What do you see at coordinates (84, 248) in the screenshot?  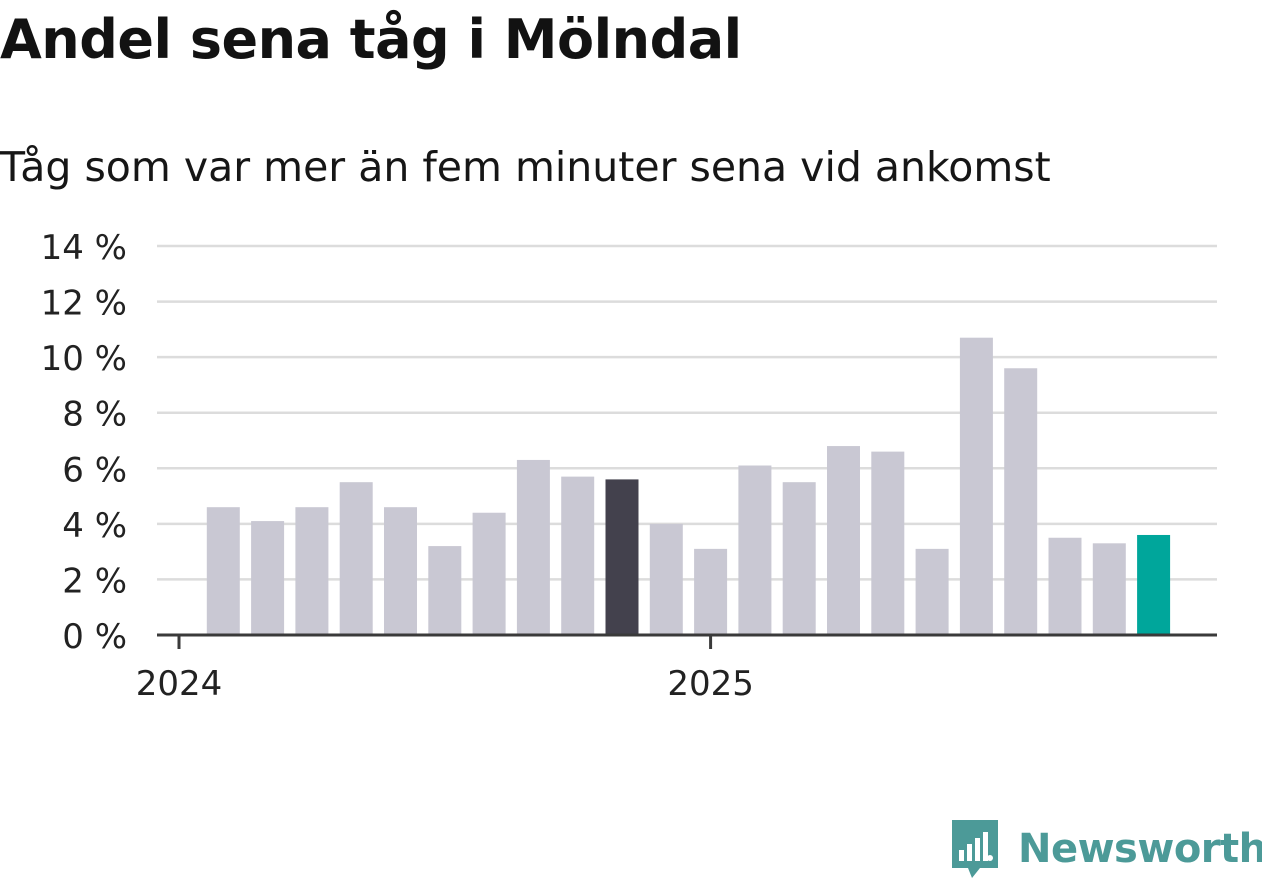 I see `y-tick-label: 14 %` at bounding box center [84, 248].